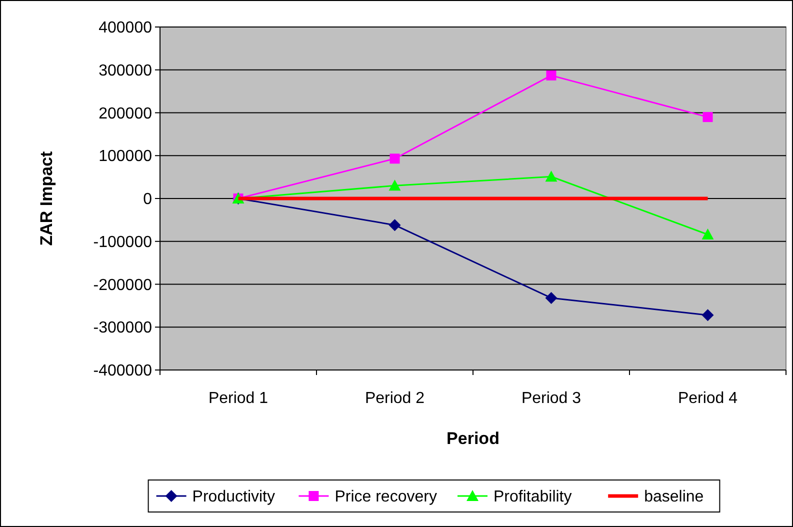 The height and width of the screenshot is (527, 793). Describe the element at coordinates (394, 398) in the screenshot. I see `x-tick-label: Period 2` at that location.